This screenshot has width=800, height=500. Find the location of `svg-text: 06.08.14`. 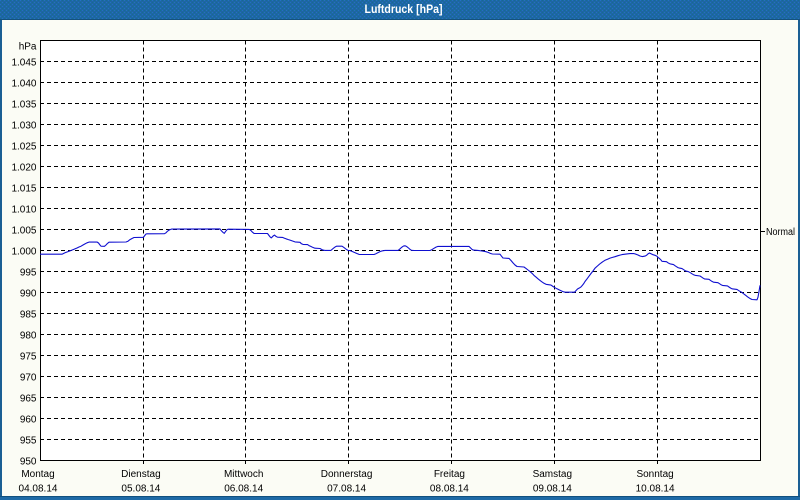

svg-text: 06.08.14 is located at coordinates (243, 489).